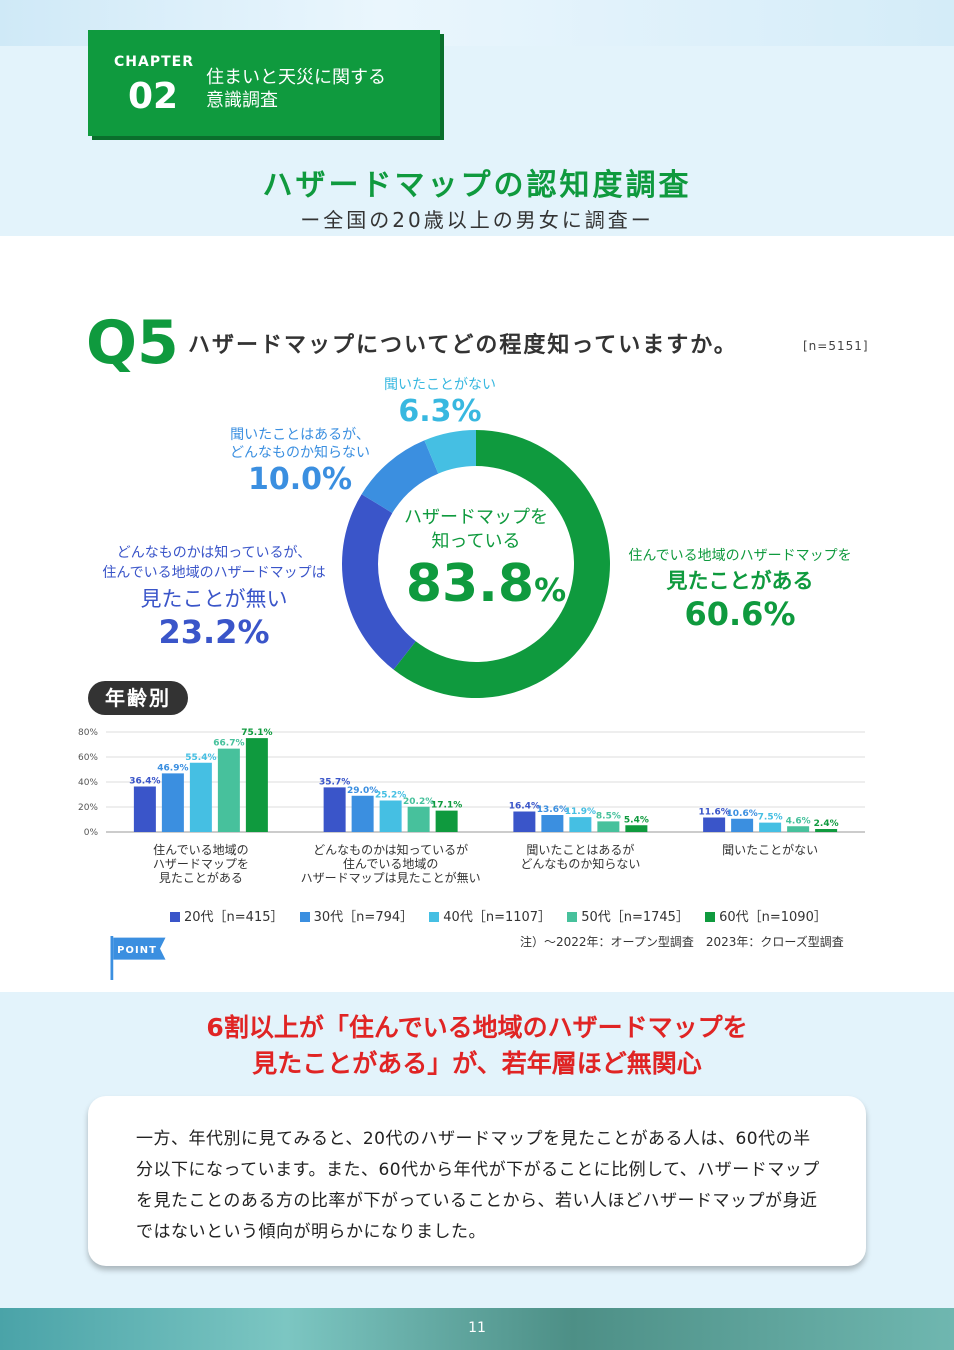 The image size is (954, 1350). I want to click on legend-item-60s: 60代［n=1090］, so click(766, 917).